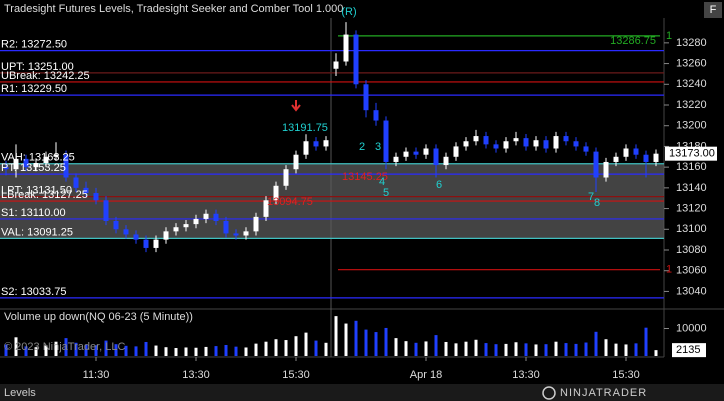 The image size is (724, 401). Describe the element at coordinates (96, 375) in the screenshot. I see `x-tick-label: 11:30` at that location.